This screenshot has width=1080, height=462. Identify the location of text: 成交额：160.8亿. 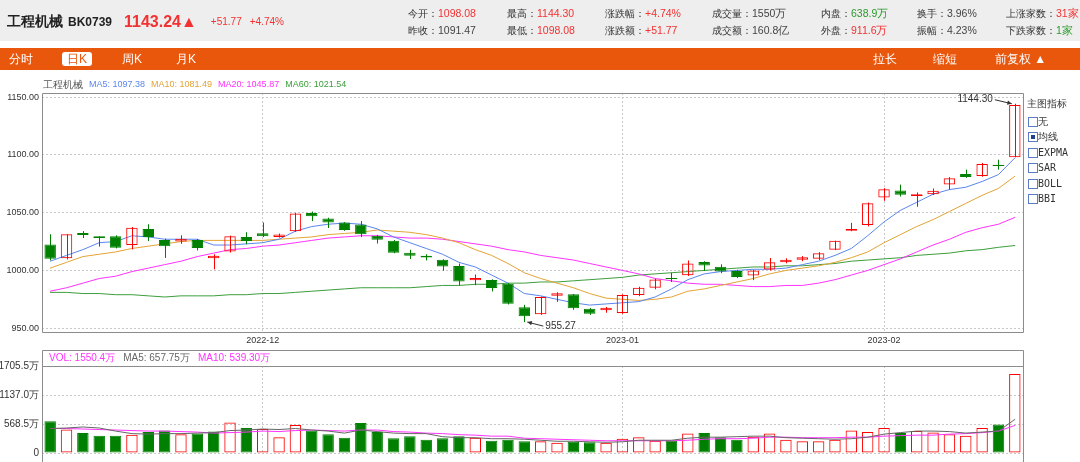
(751, 30).